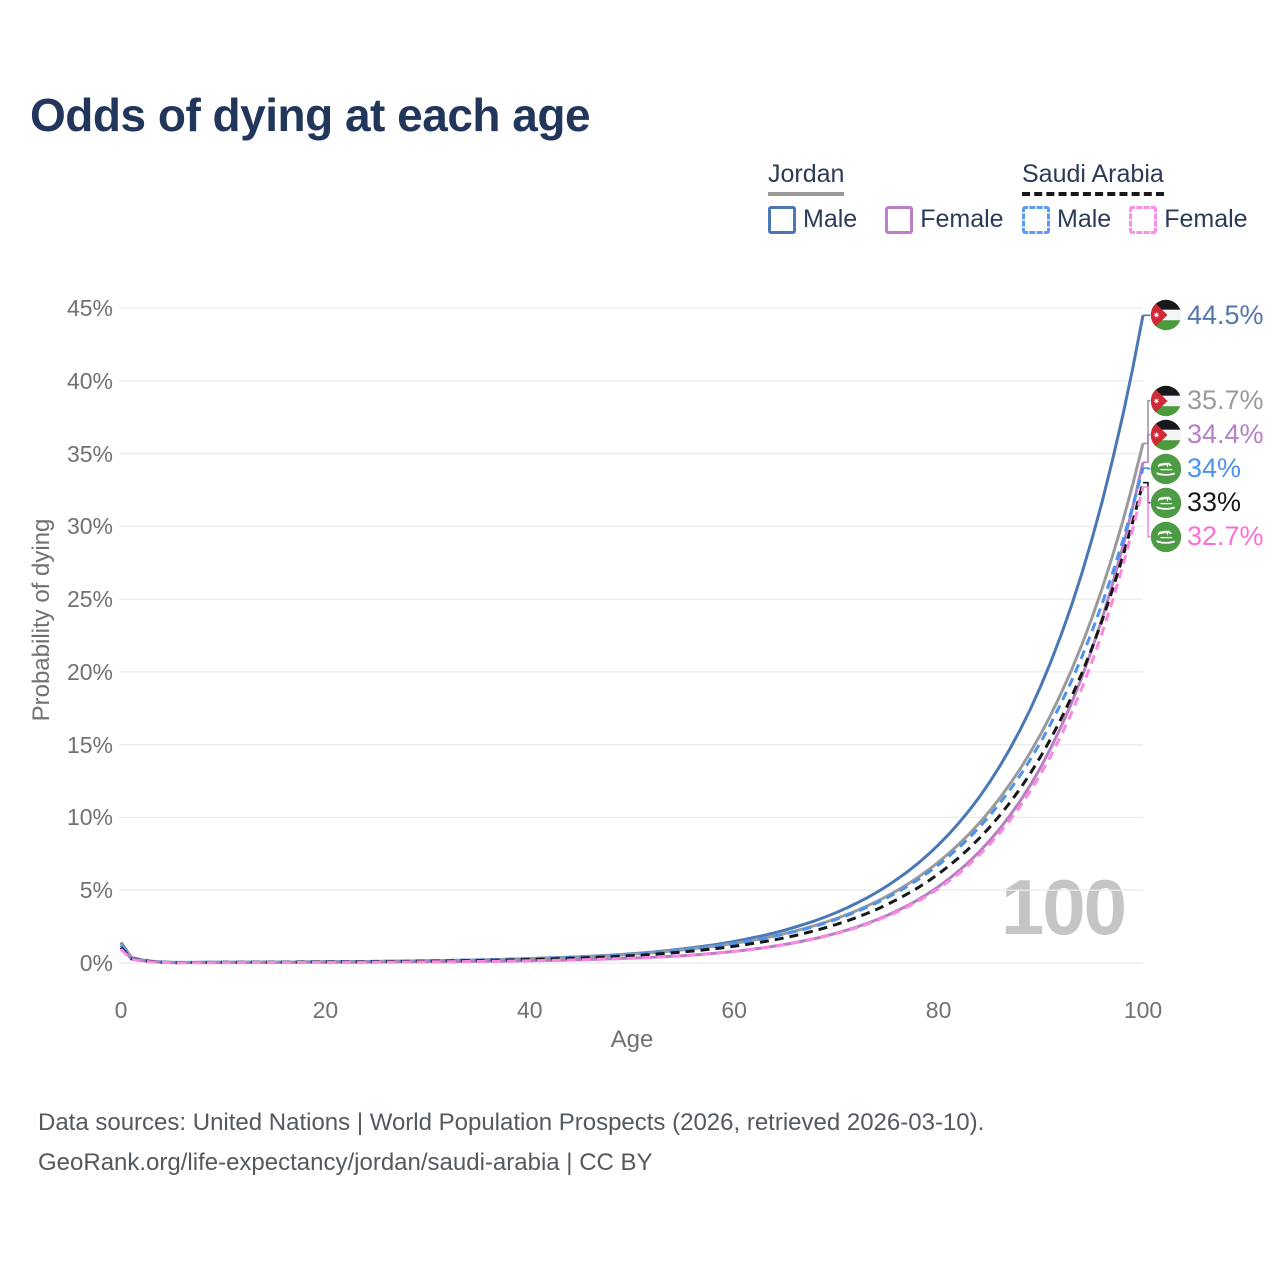  I want to click on saudi-male-swatch-icon, so click(1036, 219).